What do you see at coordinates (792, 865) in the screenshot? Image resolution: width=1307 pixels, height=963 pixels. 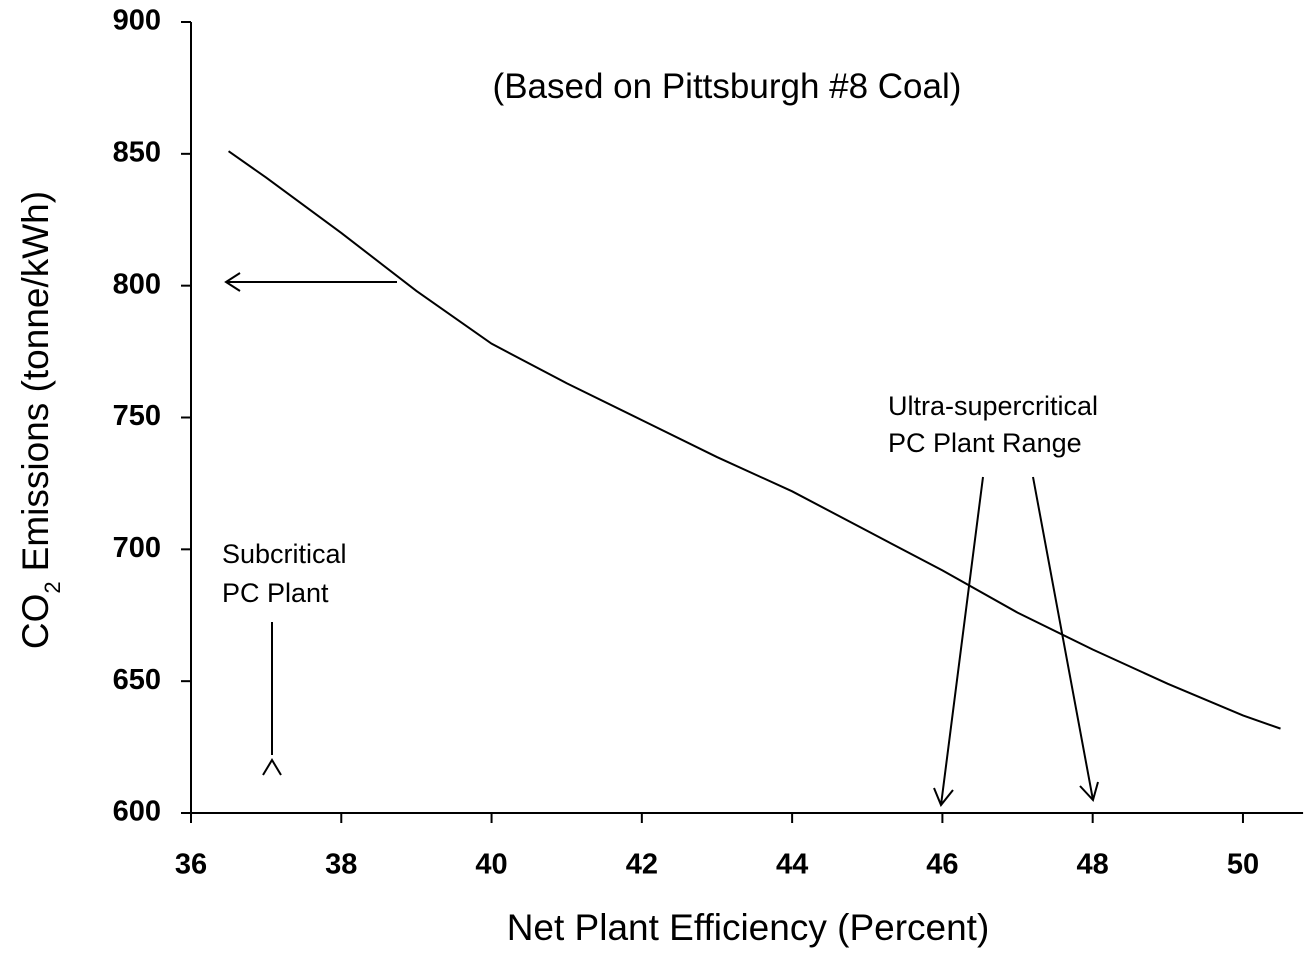 I see `x-tick-label: 44` at bounding box center [792, 865].